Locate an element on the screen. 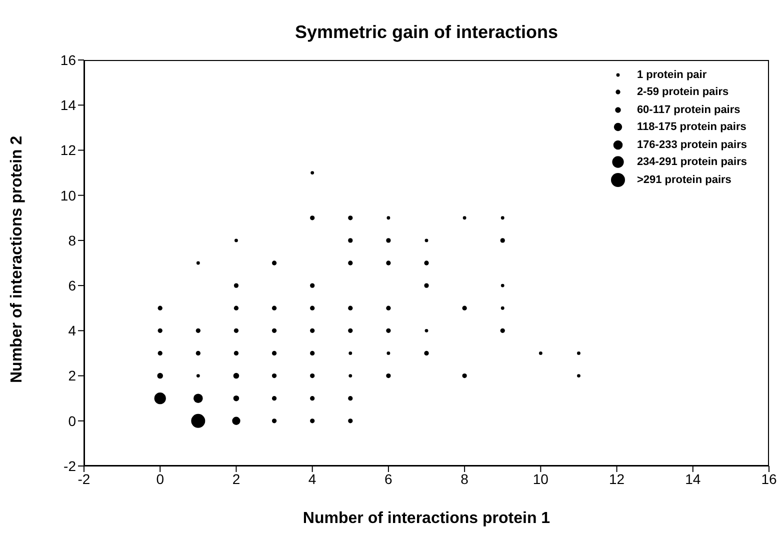 The image size is (783, 537). x-tick-label: 10 is located at coordinates (540, 478).